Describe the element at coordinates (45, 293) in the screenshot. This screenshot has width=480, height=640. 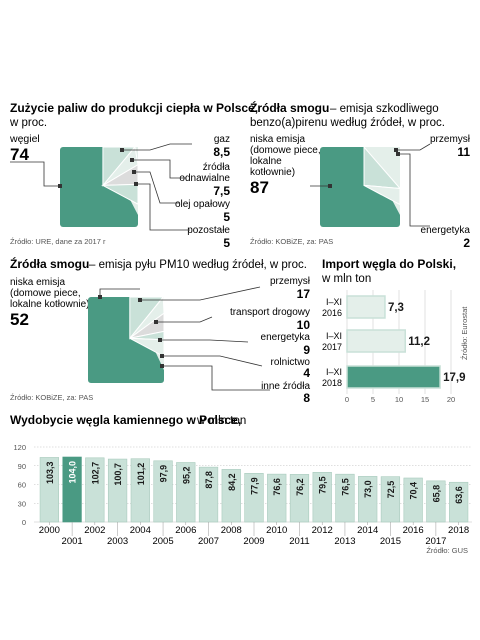
I see `pm10-low-label-2: (domowe piece,` at that location.